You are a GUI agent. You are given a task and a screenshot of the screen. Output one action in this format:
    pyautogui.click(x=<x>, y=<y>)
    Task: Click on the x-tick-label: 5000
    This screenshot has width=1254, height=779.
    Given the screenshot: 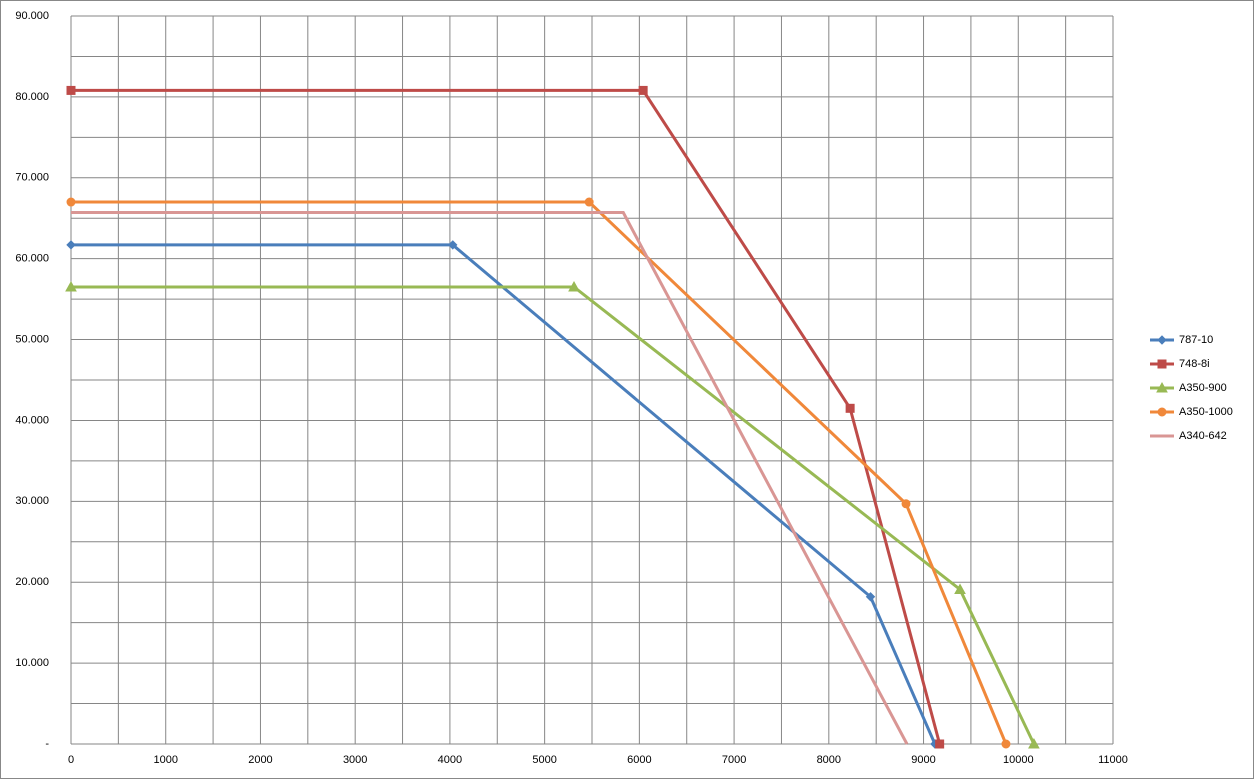 What is the action you would take?
    pyautogui.click(x=544, y=760)
    